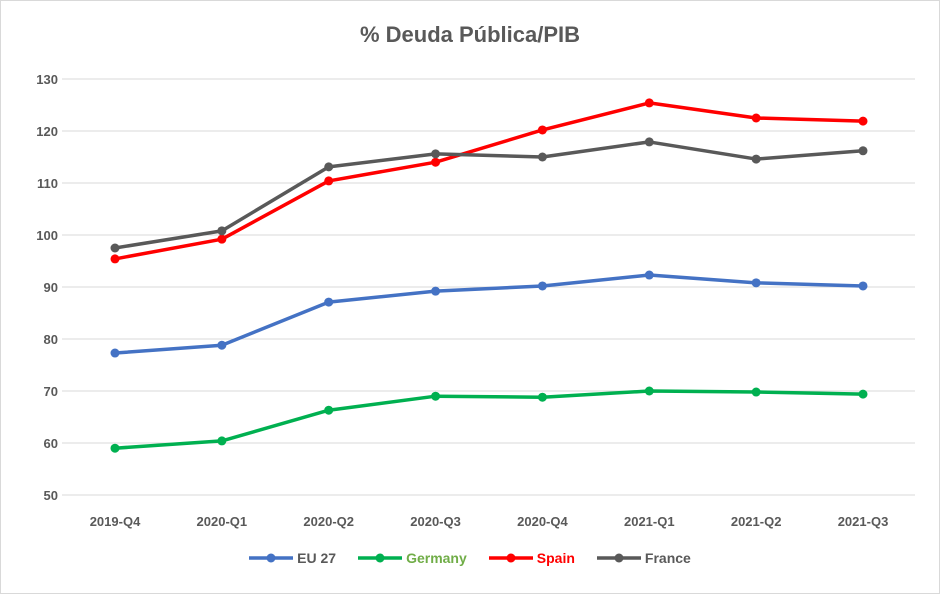 Image resolution: width=940 pixels, height=594 pixels. Describe the element at coordinates (47, 79) in the screenshot. I see `y-tick-label: 130` at that location.